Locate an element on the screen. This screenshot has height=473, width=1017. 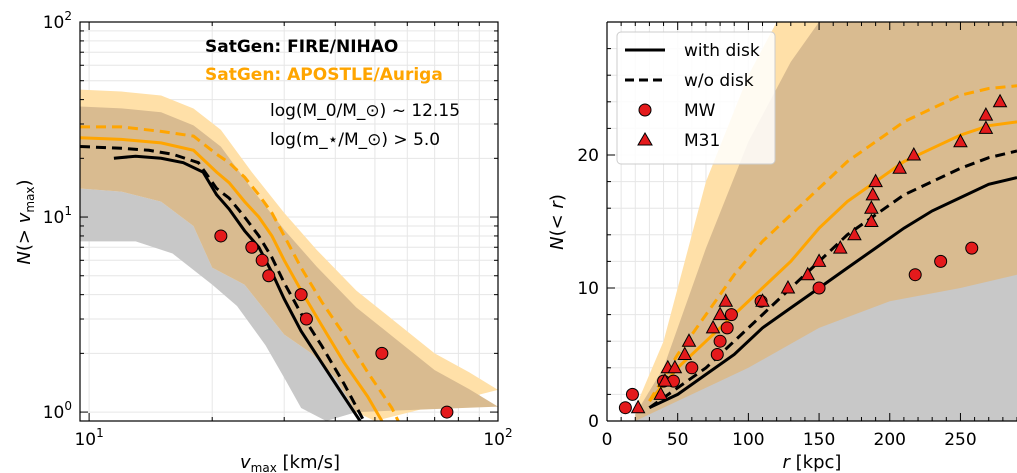
x-tick-label: 50 is located at coordinates (678, 440).